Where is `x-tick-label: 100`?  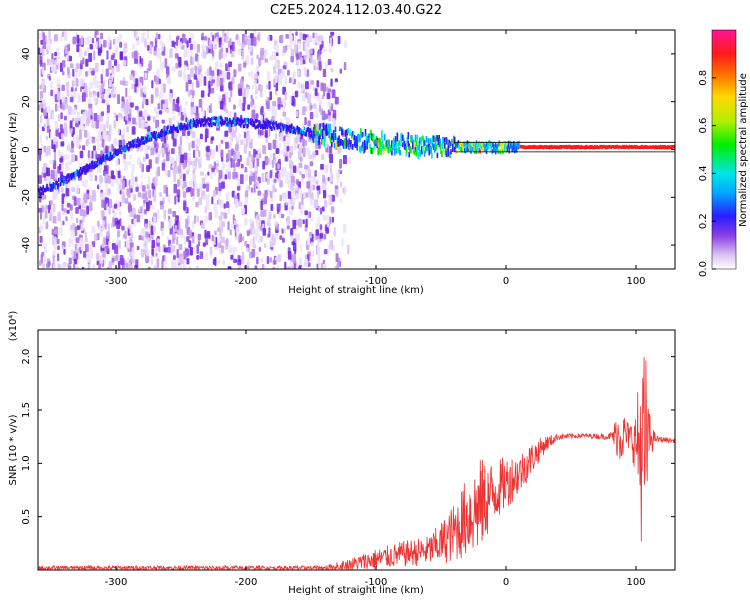 x-tick-label: 100 is located at coordinates (635, 582).